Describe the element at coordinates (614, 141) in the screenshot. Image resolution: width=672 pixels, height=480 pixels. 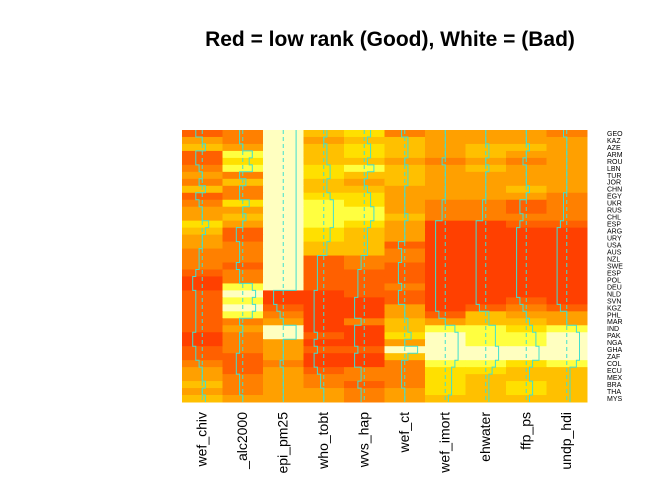
I see `row-label: KAZ` at that location.